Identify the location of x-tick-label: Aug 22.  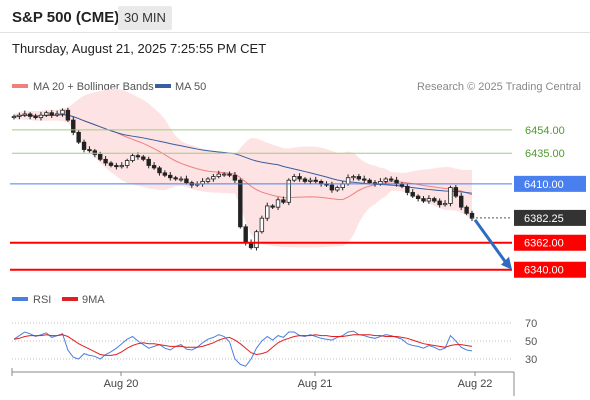
(475, 384).